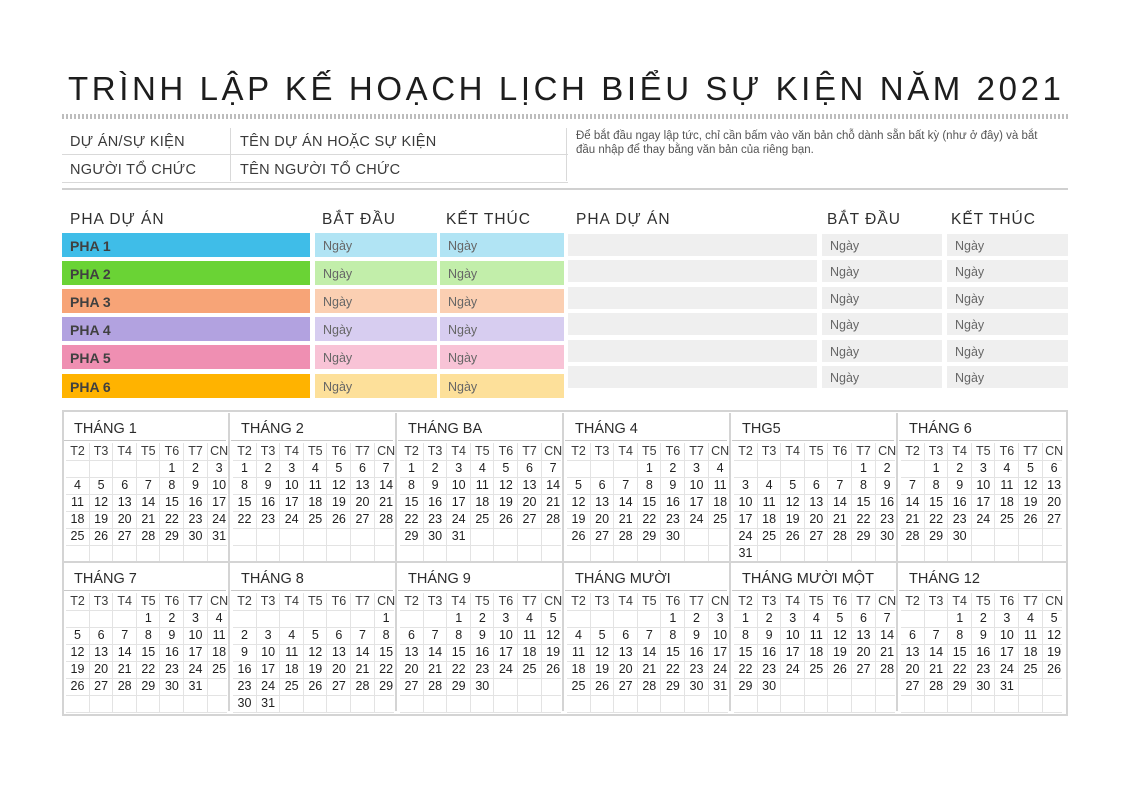 Image resolution: width=1132 pixels, height=800 pixels. What do you see at coordinates (840, 485) in the screenshot?
I see `day-cell: 7` at bounding box center [840, 485].